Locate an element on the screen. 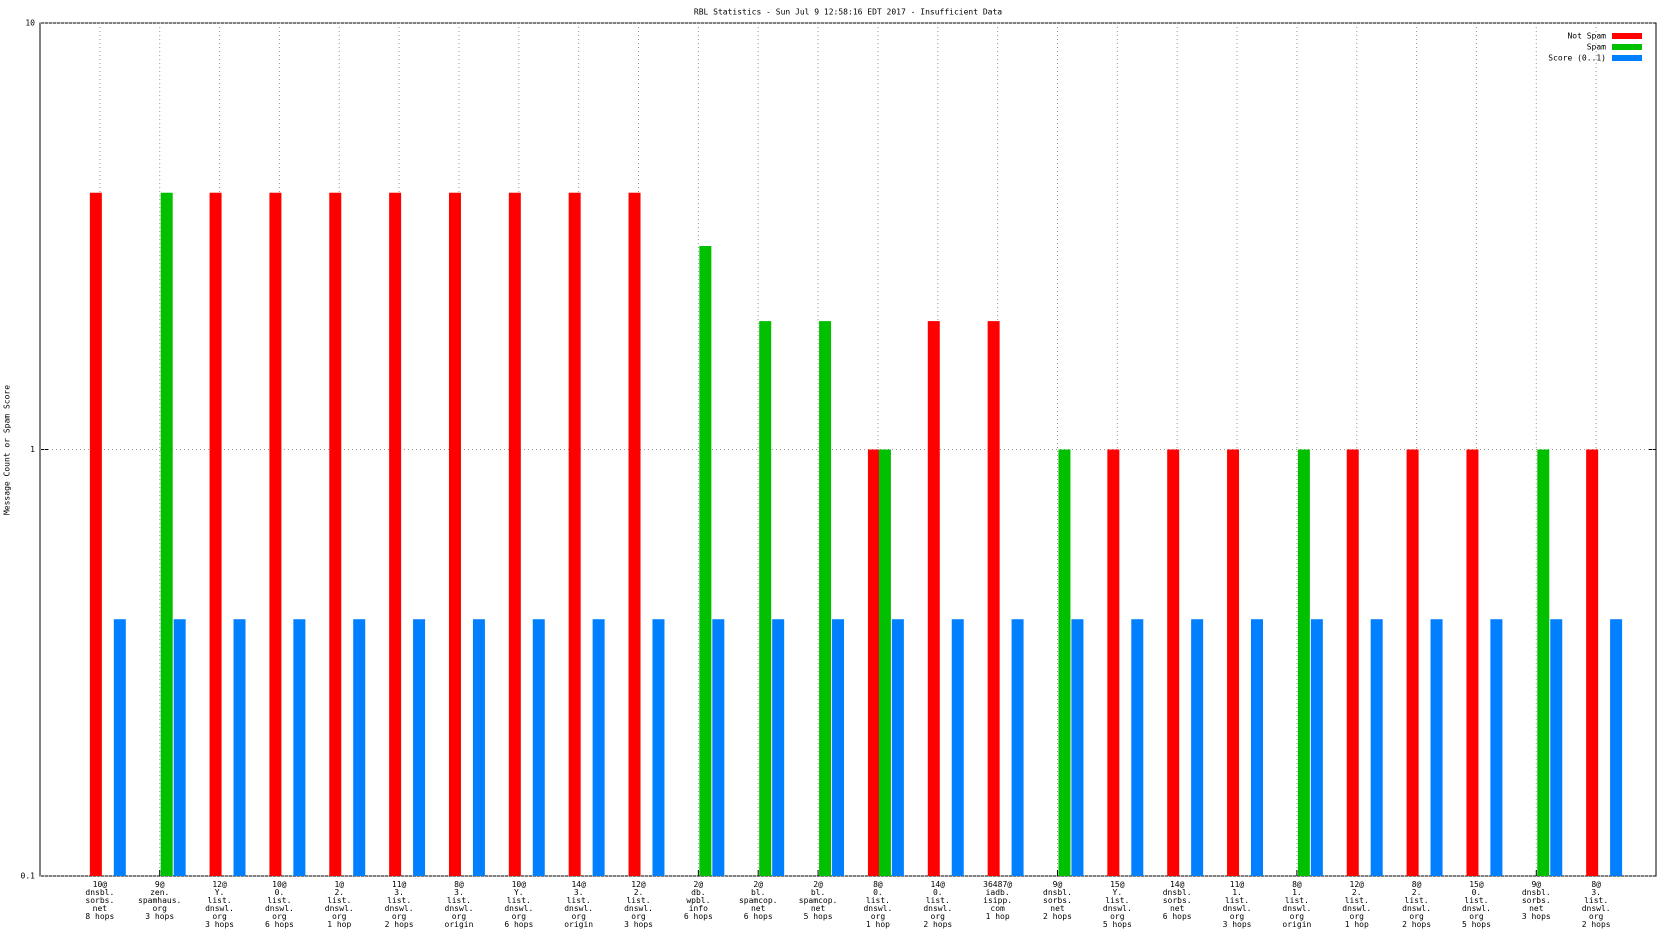  x-tick-label: 14@ 0. list. dnswl. org 2 hops is located at coordinates (937, 904).